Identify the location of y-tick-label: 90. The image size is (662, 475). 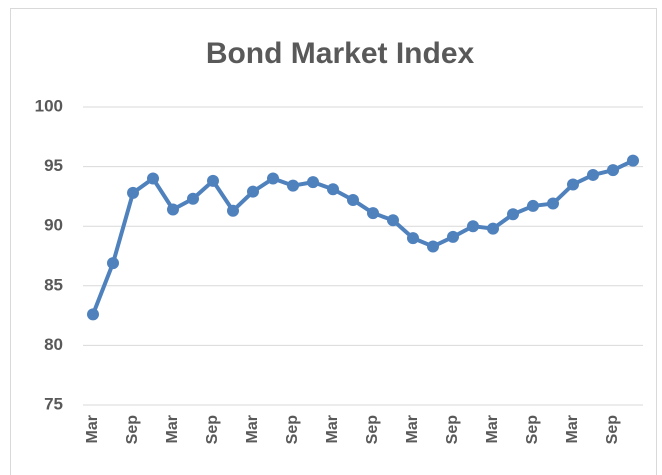
(53, 225).